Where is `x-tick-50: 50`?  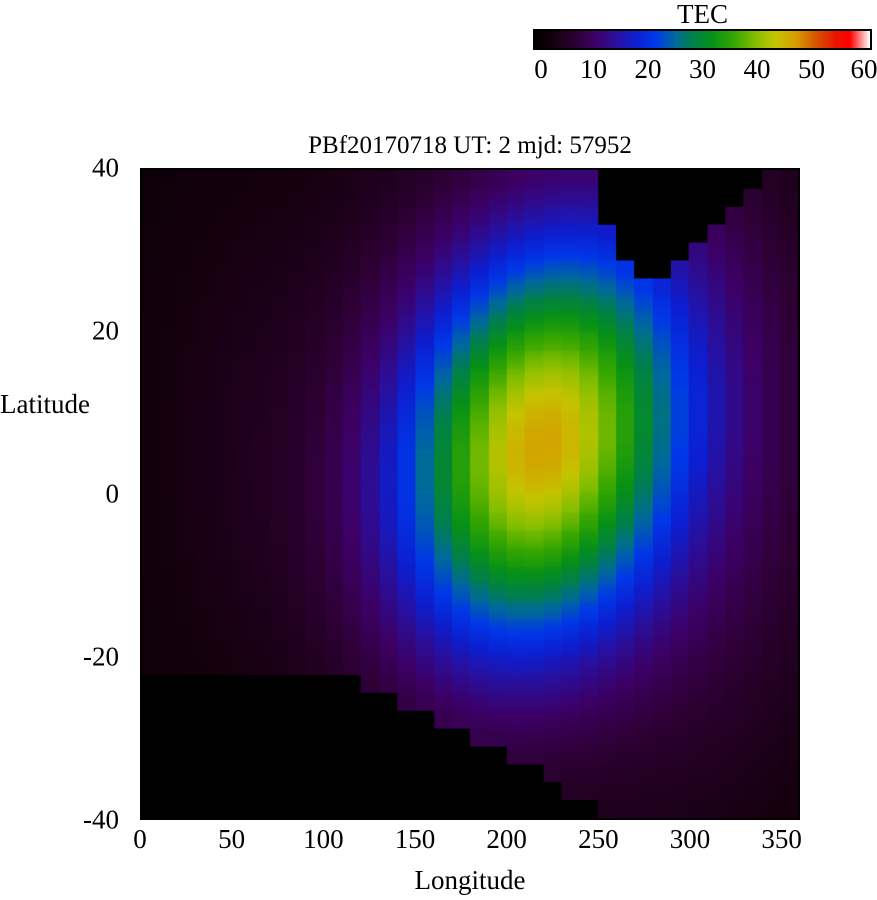 x-tick-50: 50 is located at coordinates (232, 839).